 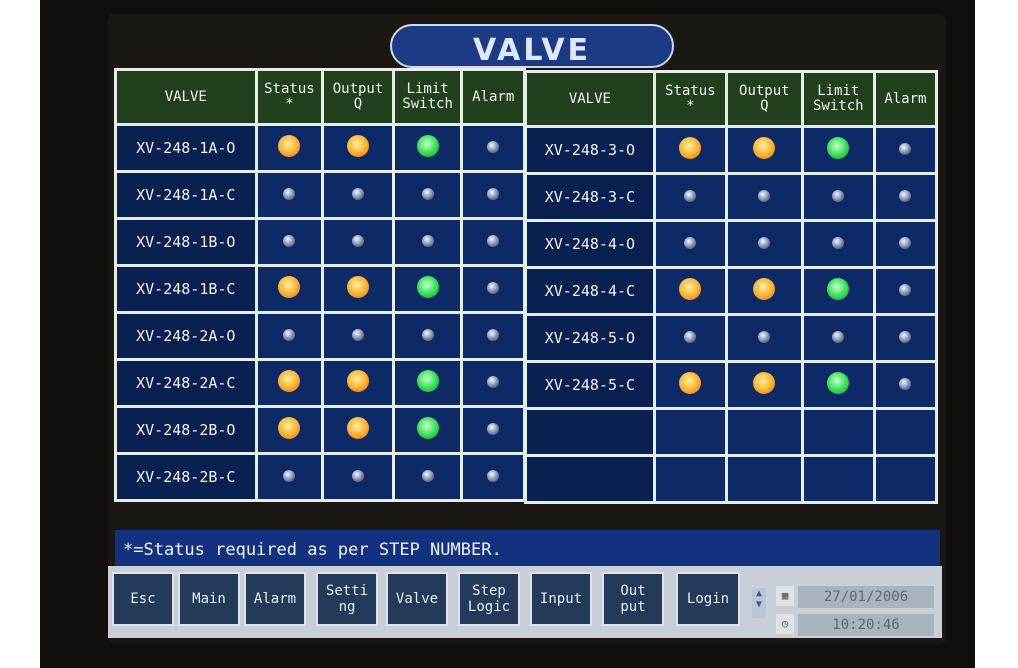 What do you see at coordinates (143, 599) in the screenshot?
I see `nav-button-esc: Esc` at bounding box center [143, 599].